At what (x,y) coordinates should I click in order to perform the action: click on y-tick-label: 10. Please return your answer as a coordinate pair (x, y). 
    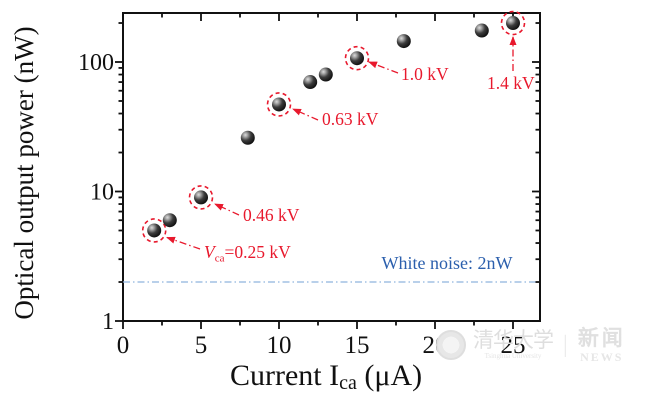
    Looking at the image, I should click on (102, 193).